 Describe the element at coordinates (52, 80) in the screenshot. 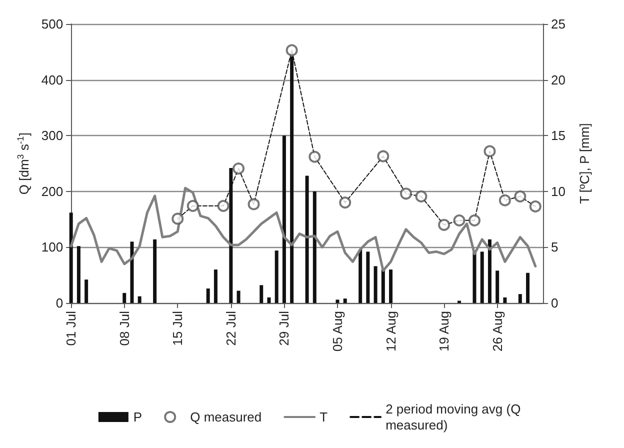

I see `y-tick-label: 400` at that location.